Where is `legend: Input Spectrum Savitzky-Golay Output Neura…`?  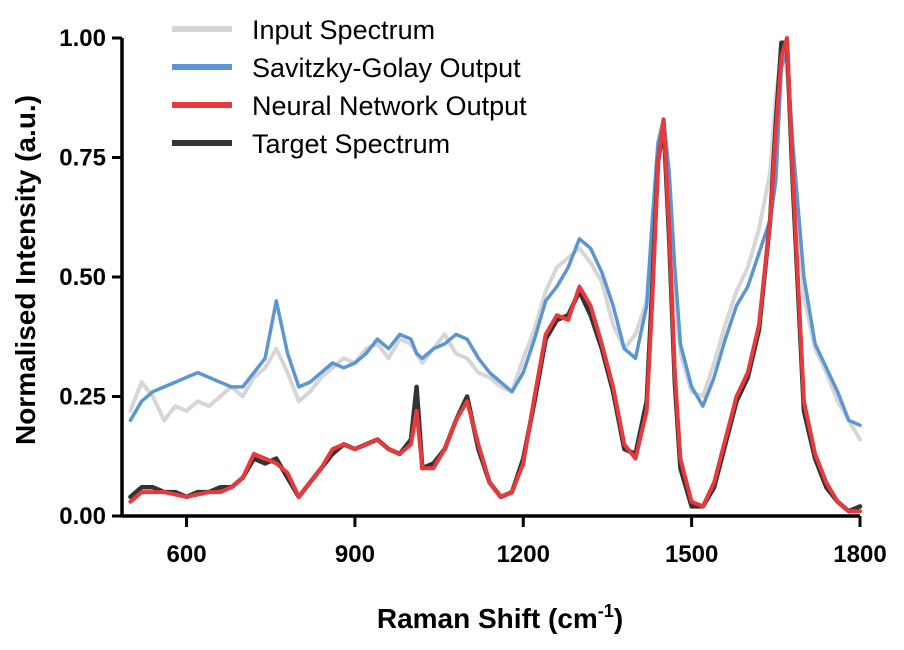
legend: Input Spectrum Savitzky-Golay Output Neura… is located at coordinates (349, 87).